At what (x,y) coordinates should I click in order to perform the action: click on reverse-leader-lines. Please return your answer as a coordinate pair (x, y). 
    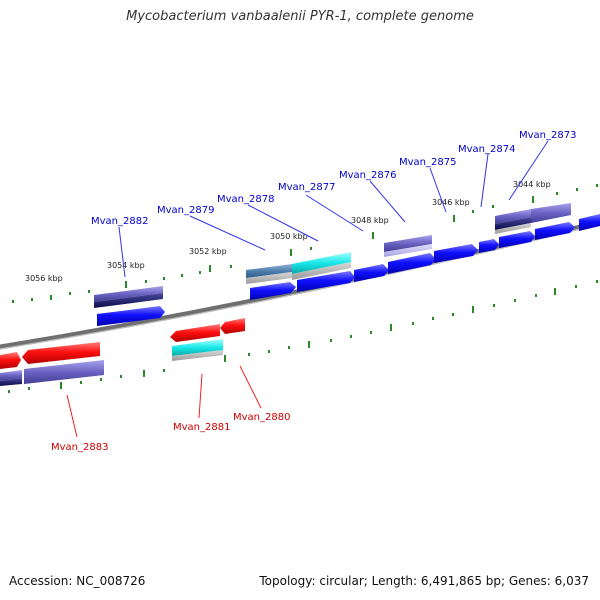
    Looking at the image, I should click on (164, 401).